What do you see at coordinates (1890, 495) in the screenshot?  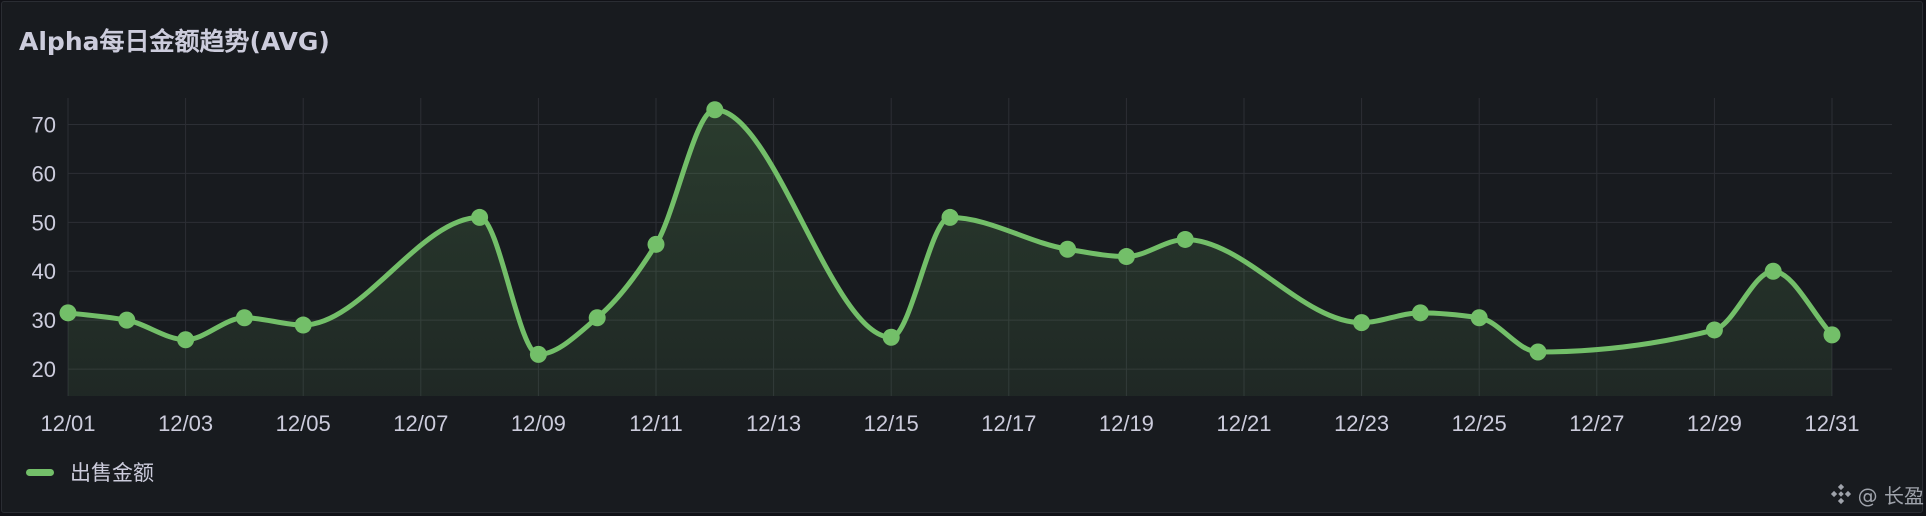 I see `watermark-text: @ 长盈` at bounding box center [1890, 495].